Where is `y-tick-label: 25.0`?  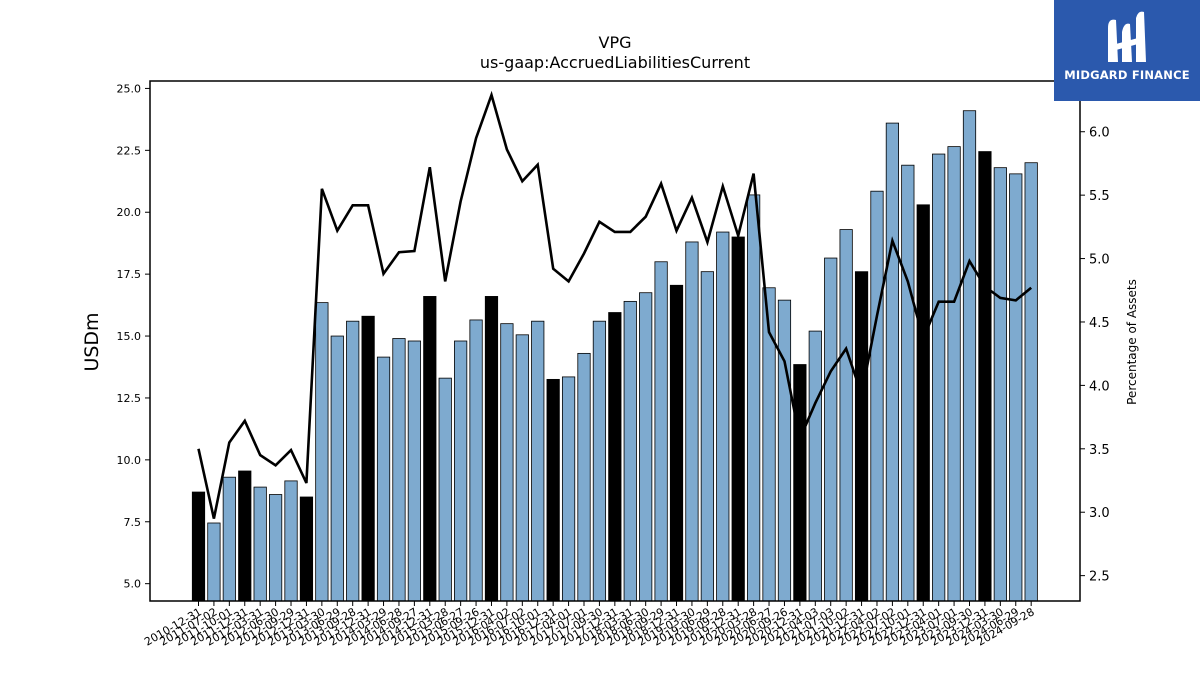
y-tick-label: 25.0 is located at coordinates (129, 88).